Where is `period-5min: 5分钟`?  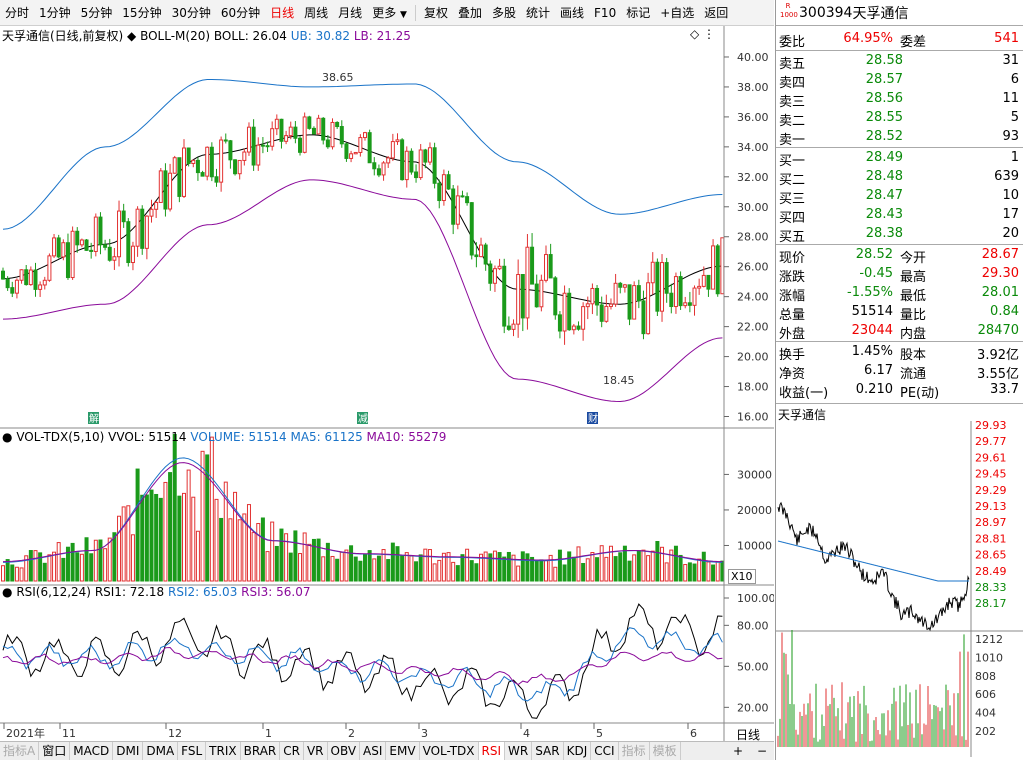
period-5min: 5分钟 is located at coordinates (96, 12).